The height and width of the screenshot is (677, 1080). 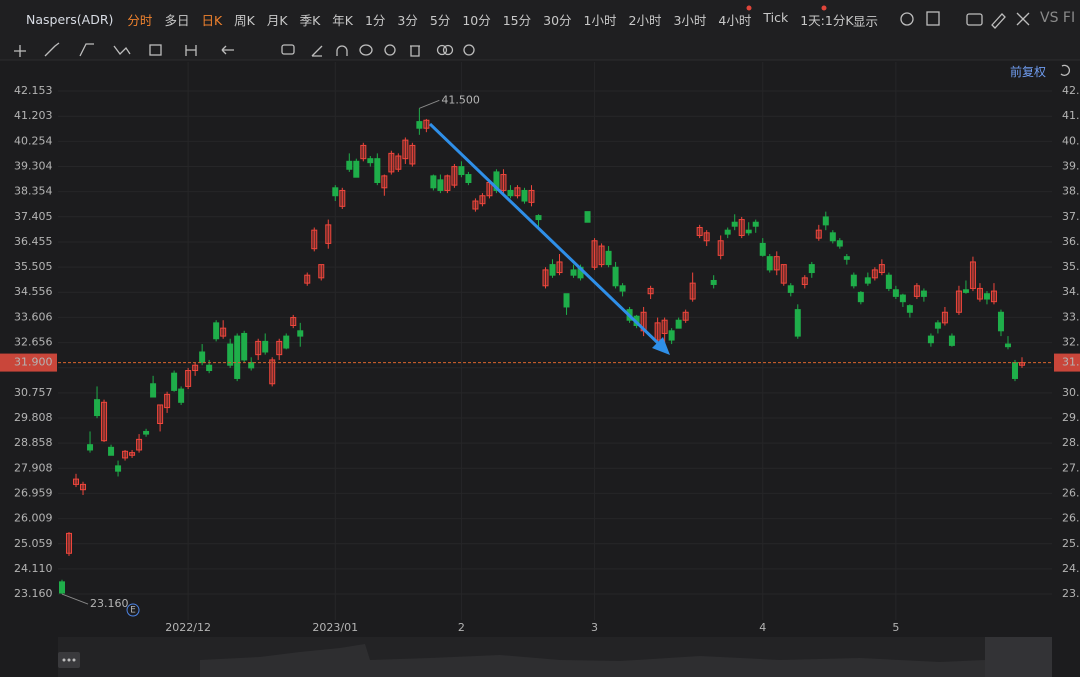 What do you see at coordinates (985, 44) in the screenshot?
I see `toolbar-icons` at bounding box center [985, 44].